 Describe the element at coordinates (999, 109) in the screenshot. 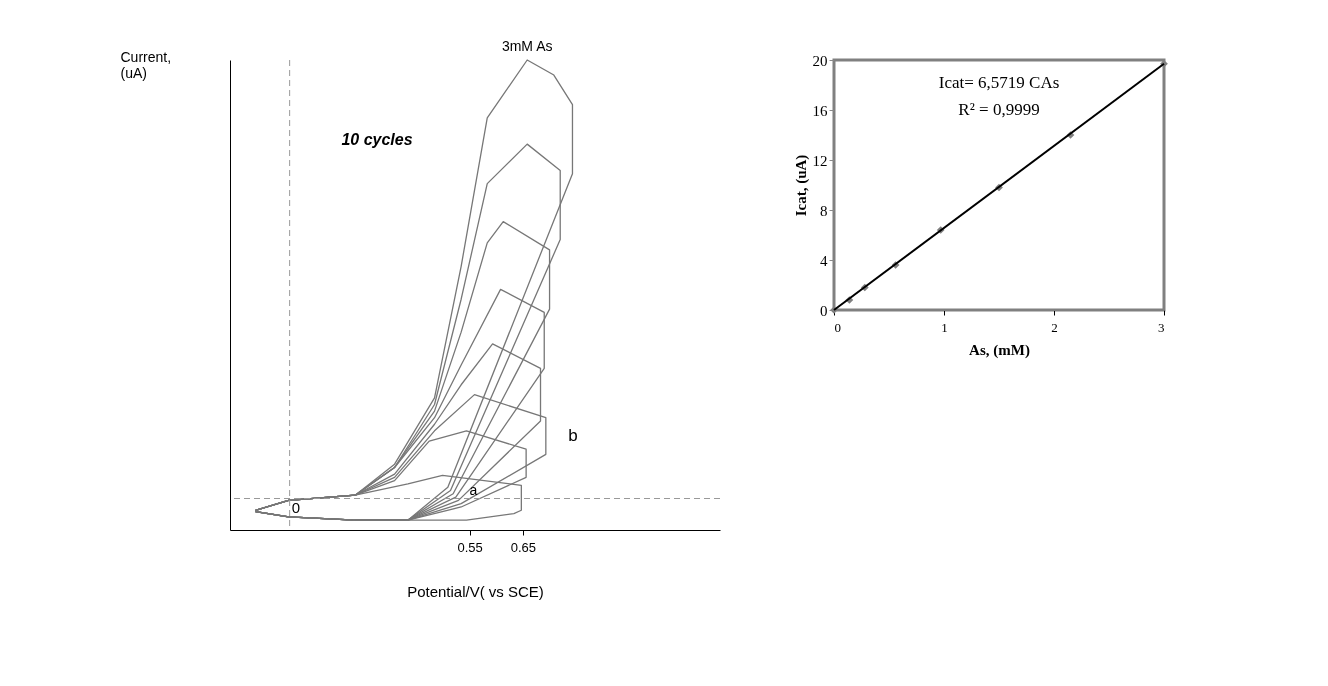

I see `annotation: R² = 0,9999` at that location.